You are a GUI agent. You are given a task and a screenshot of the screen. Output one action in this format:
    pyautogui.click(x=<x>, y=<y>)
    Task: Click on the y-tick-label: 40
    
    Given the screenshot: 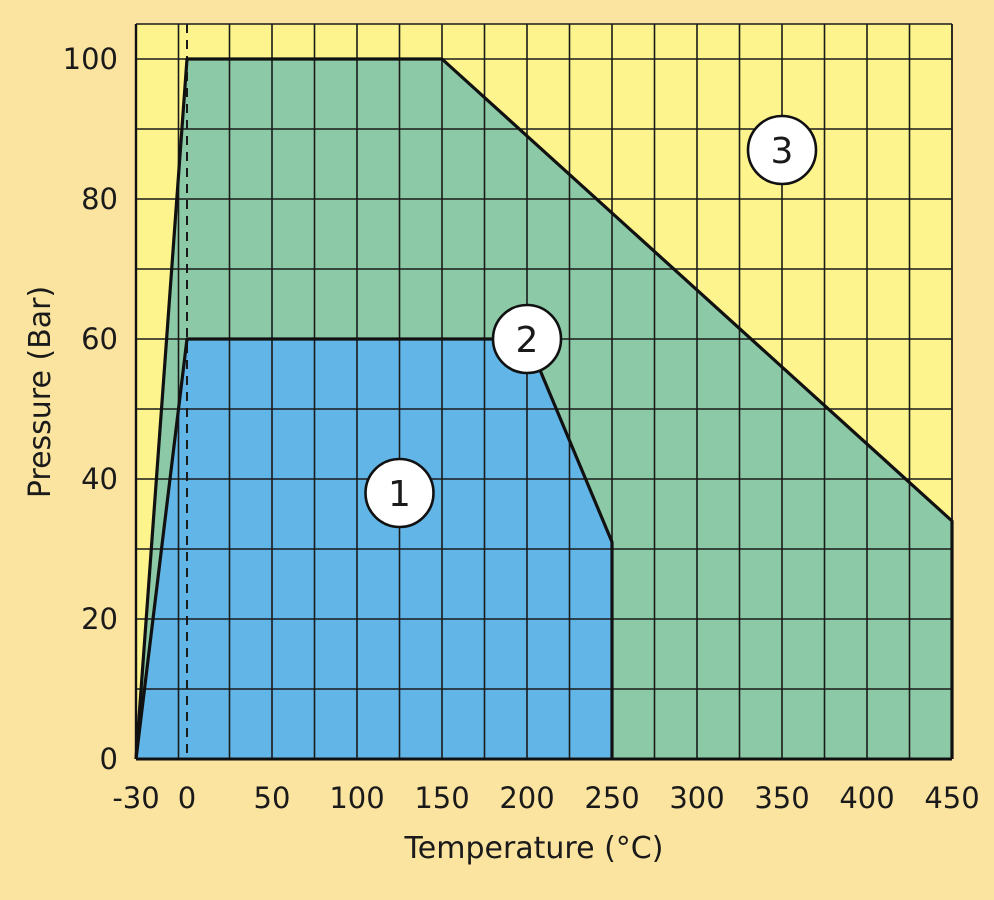 What is the action you would take?
    pyautogui.click(x=99, y=479)
    